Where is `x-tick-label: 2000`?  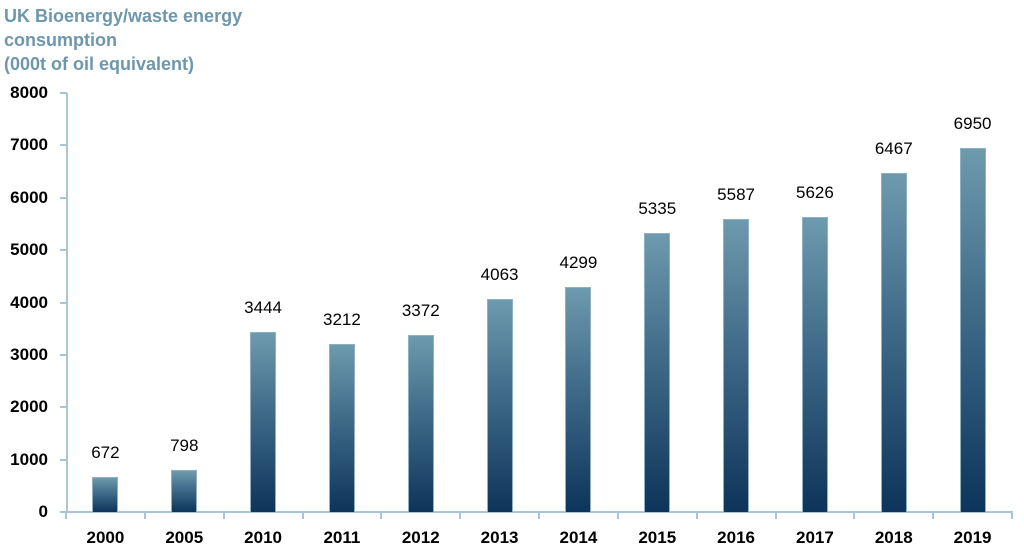 x-tick-label: 2000 is located at coordinates (105, 537).